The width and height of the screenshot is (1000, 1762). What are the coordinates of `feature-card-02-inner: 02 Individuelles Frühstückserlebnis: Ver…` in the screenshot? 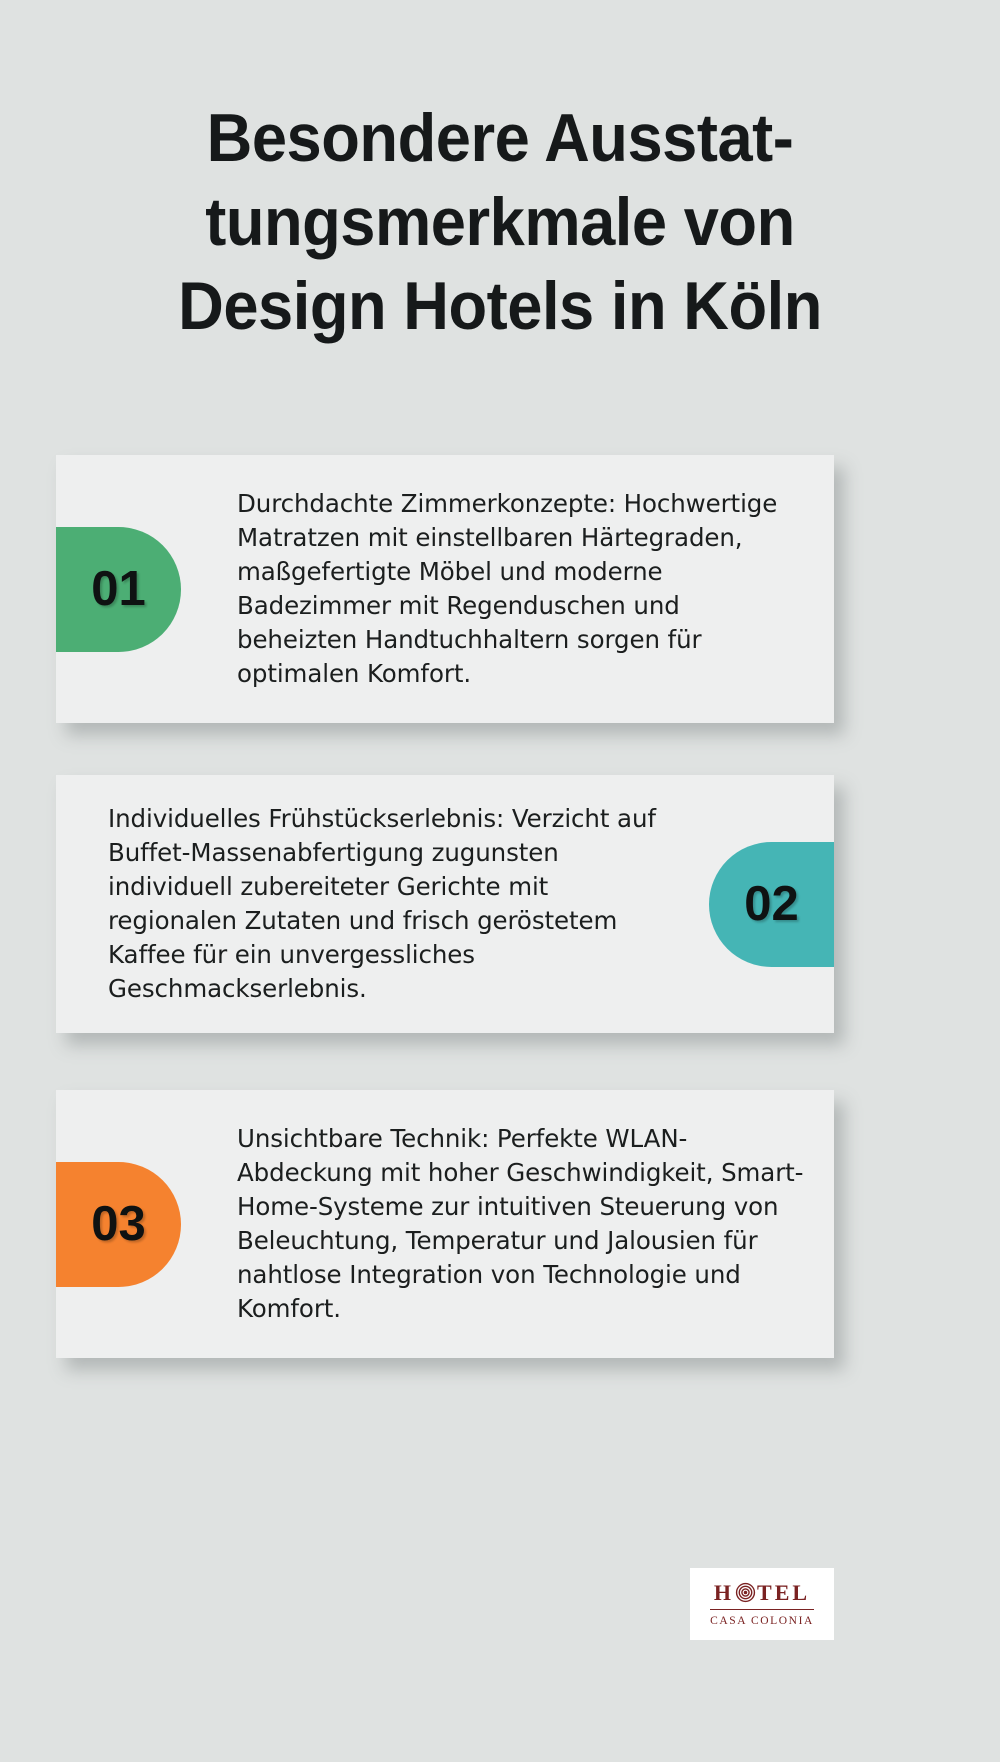 It's located at (445, 904).